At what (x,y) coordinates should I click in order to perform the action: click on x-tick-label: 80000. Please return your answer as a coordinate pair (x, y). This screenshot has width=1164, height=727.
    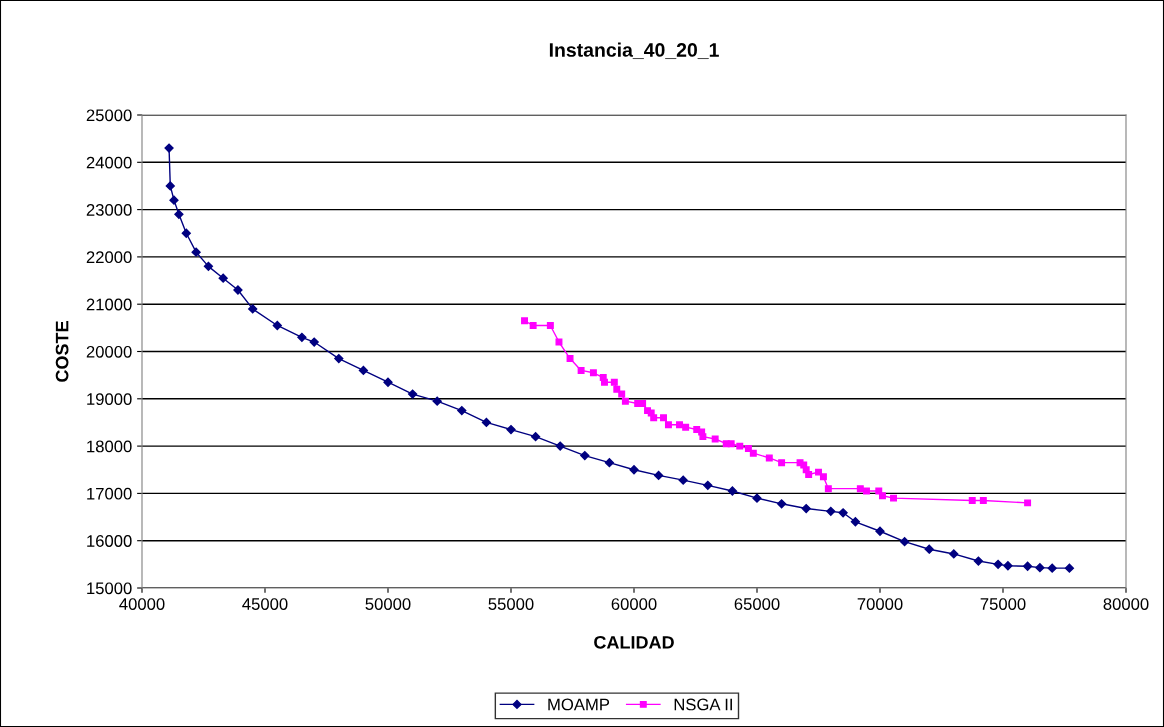
    Looking at the image, I should click on (1126, 604).